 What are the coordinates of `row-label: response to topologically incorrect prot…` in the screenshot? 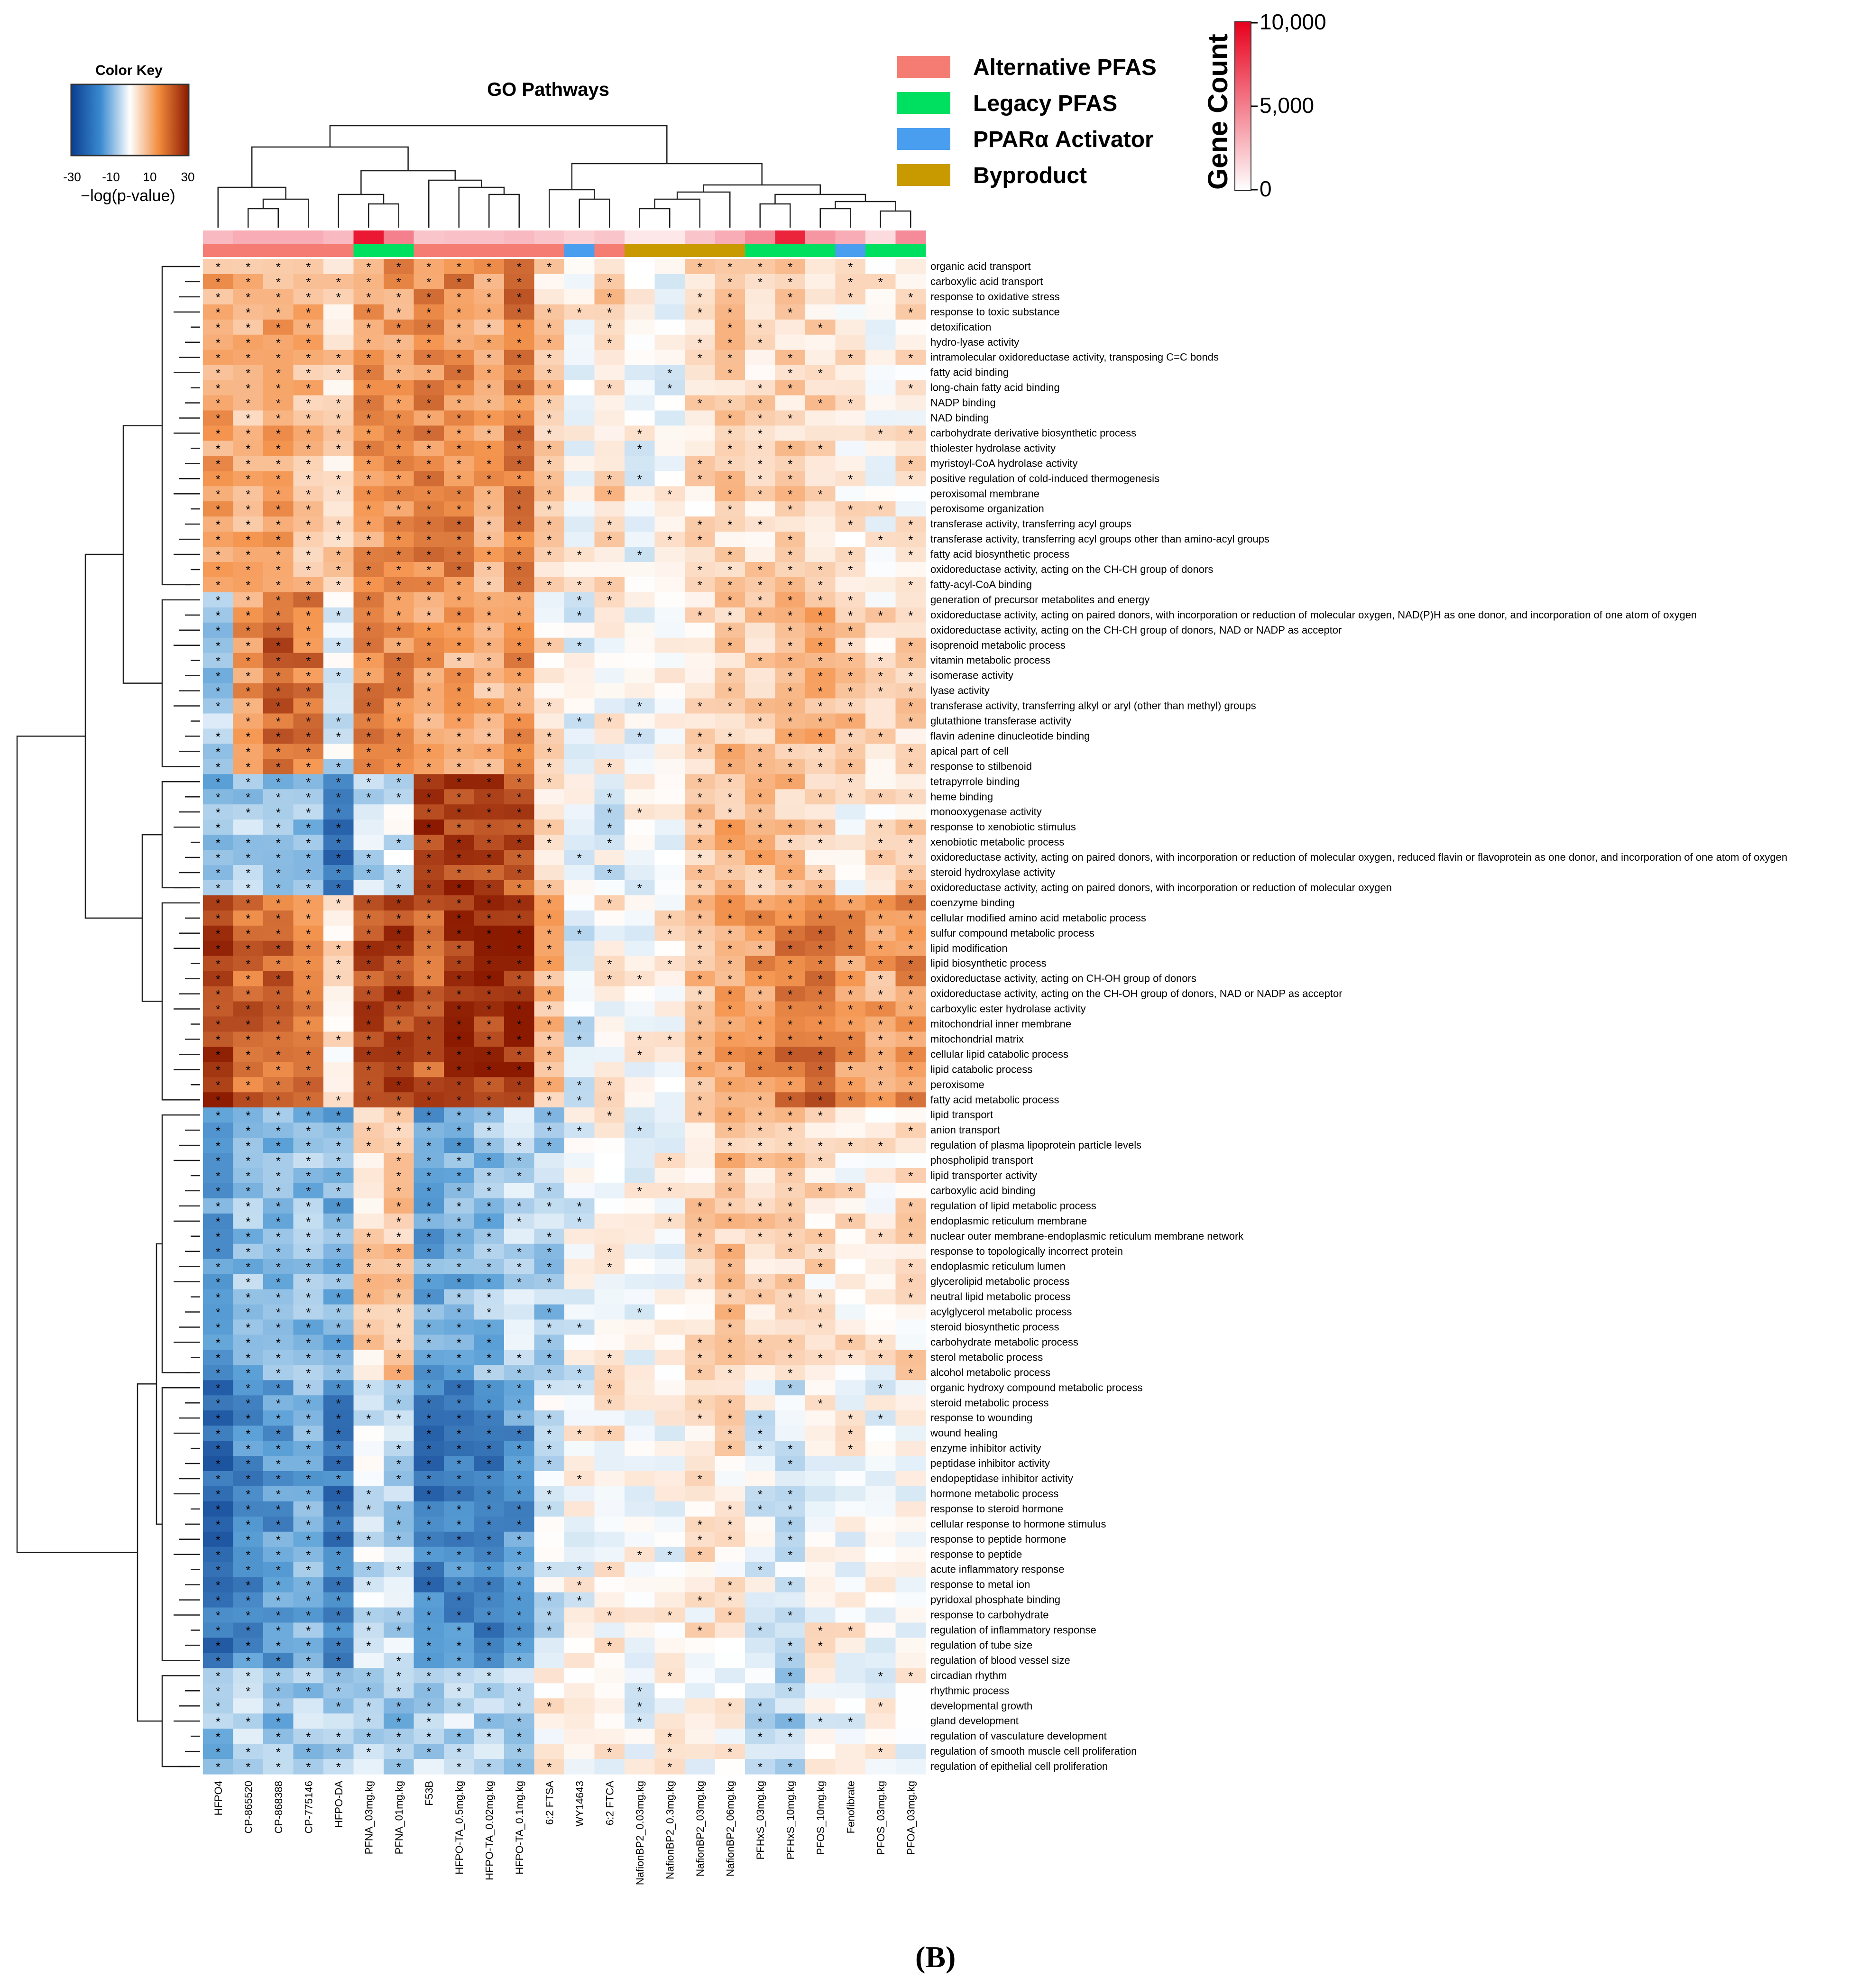 It's located at (1026, 1251).